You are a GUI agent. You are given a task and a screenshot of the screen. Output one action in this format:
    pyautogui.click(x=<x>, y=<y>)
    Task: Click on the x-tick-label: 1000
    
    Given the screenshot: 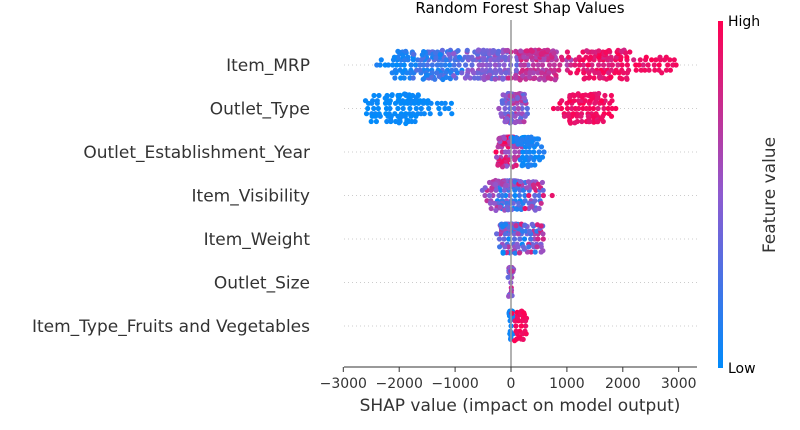 What is the action you would take?
    pyautogui.click(x=567, y=384)
    